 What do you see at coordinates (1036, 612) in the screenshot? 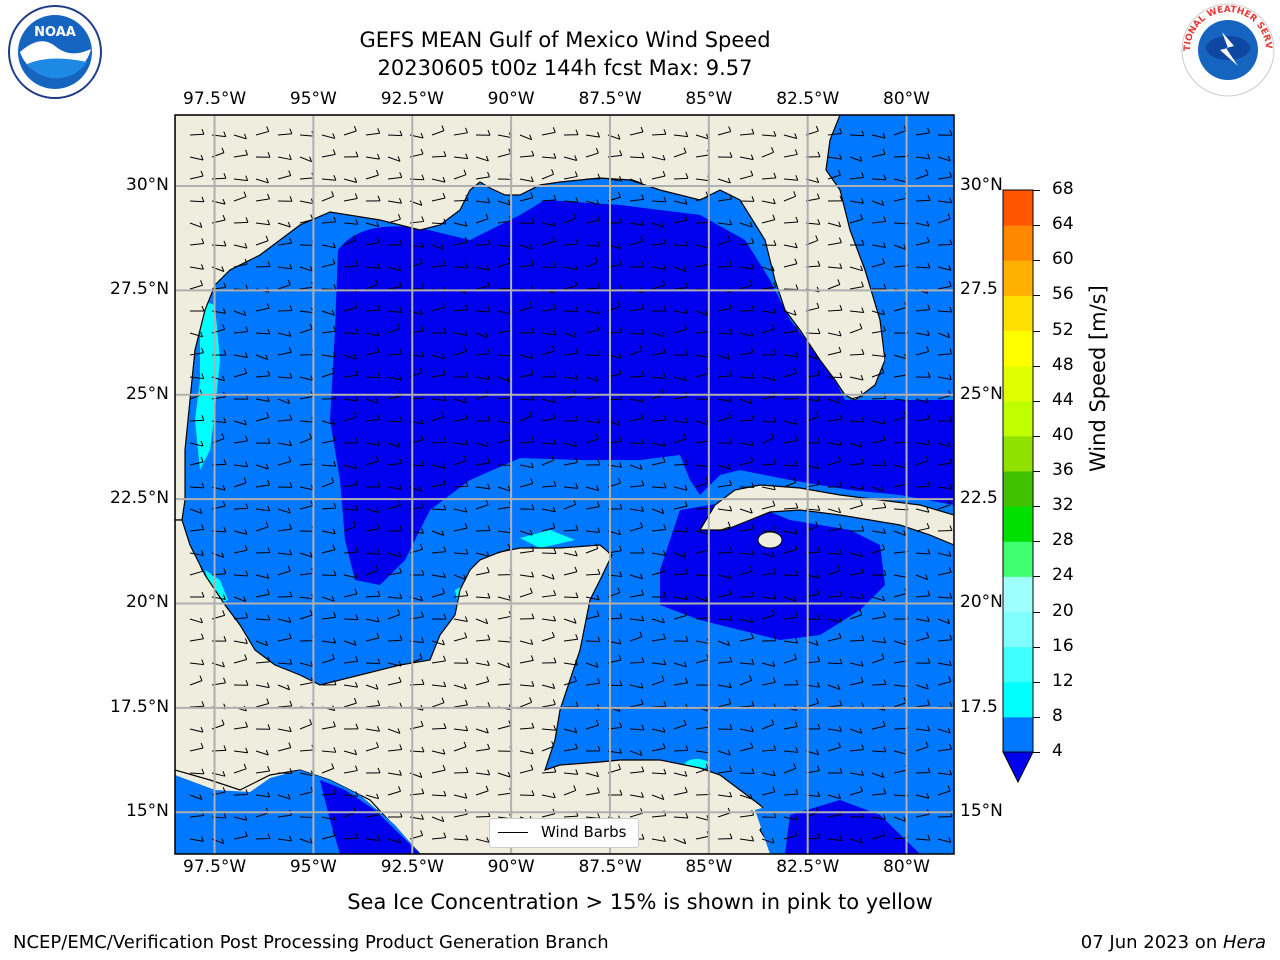
I see `colorbar-tick-mark` at bounding box center [1036, 612].